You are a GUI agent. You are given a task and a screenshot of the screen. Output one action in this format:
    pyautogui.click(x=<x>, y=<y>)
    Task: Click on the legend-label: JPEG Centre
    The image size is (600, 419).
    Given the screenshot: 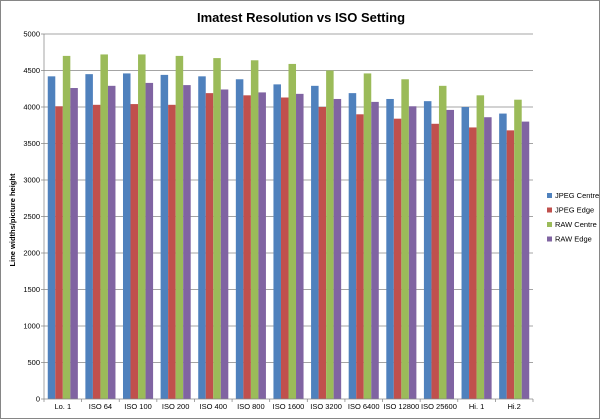 What is the action you would take?
    pyautogui.click(x=577, y=195)
    